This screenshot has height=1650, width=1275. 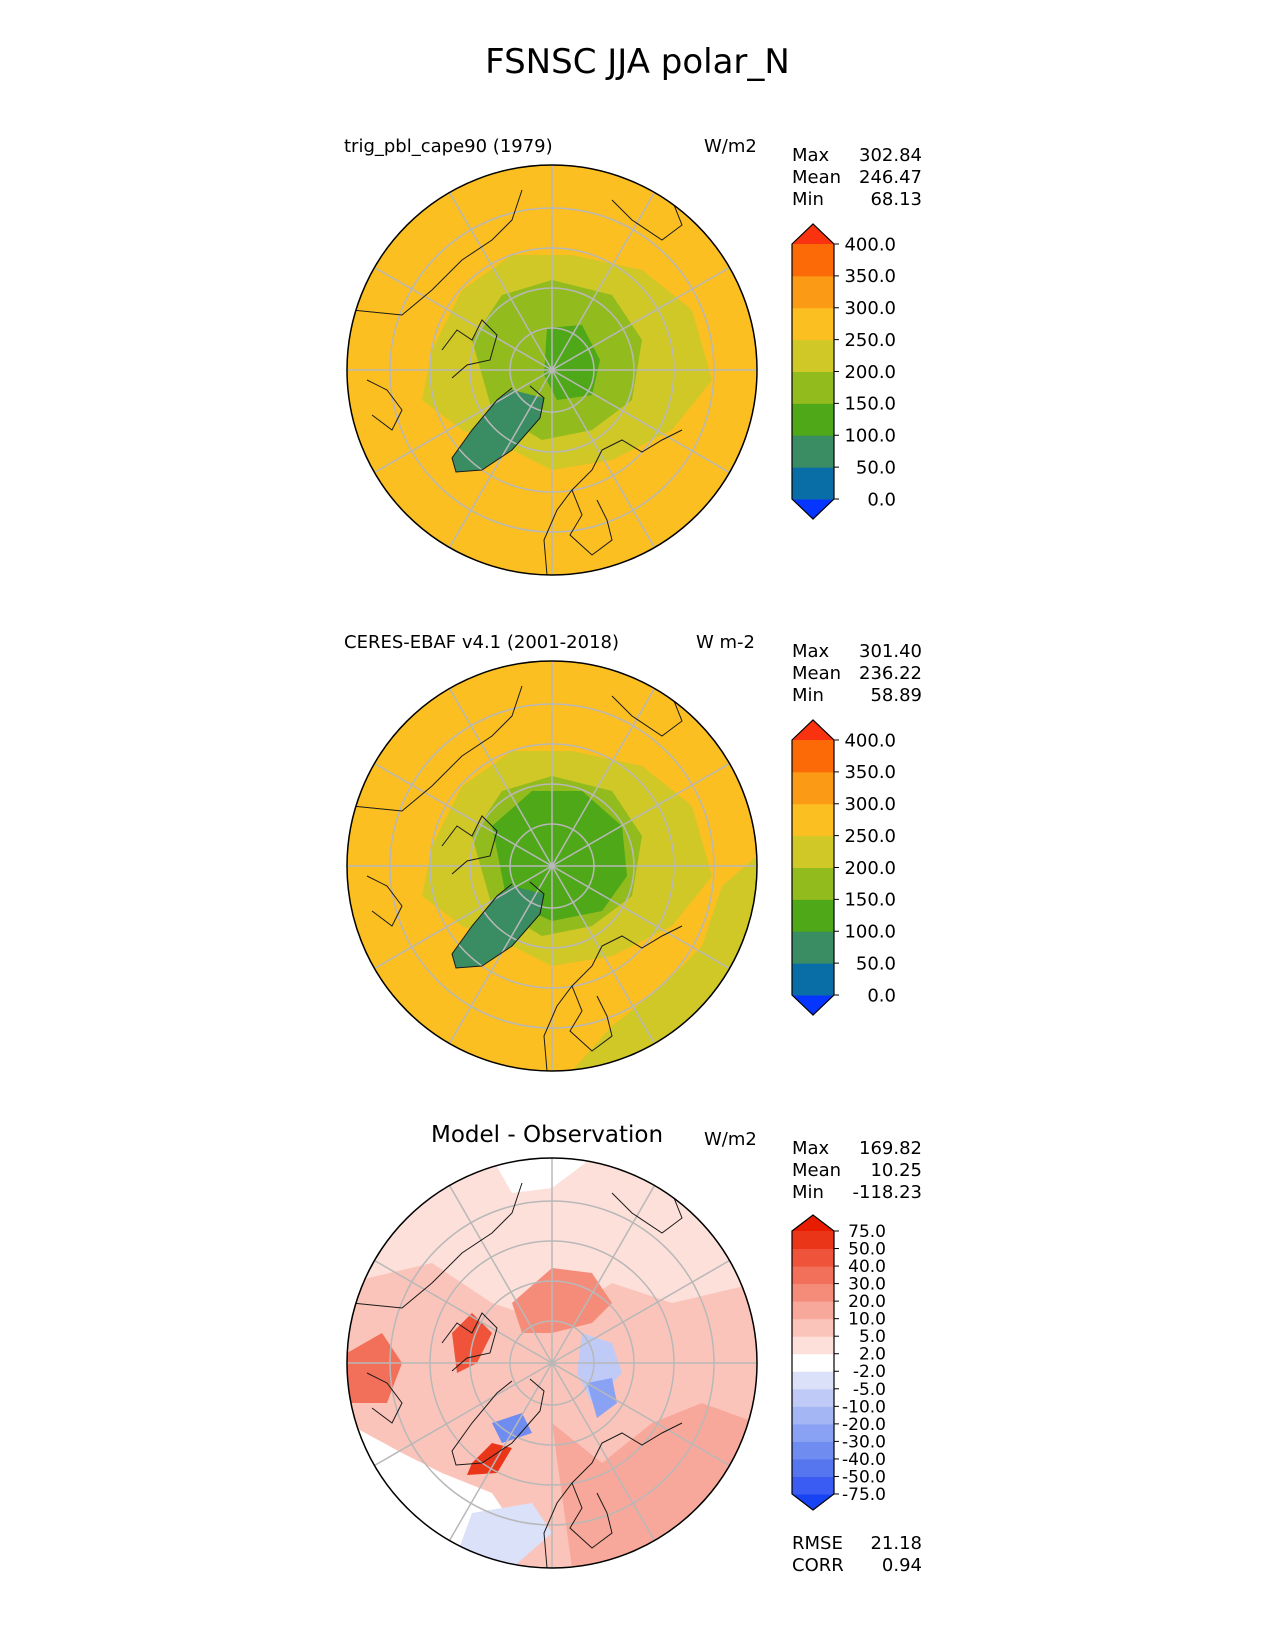 What do you see at coordinates (730, 146) in the screenshot?
I see `panel1-units: W/m2` at bounding box center [730, 146].